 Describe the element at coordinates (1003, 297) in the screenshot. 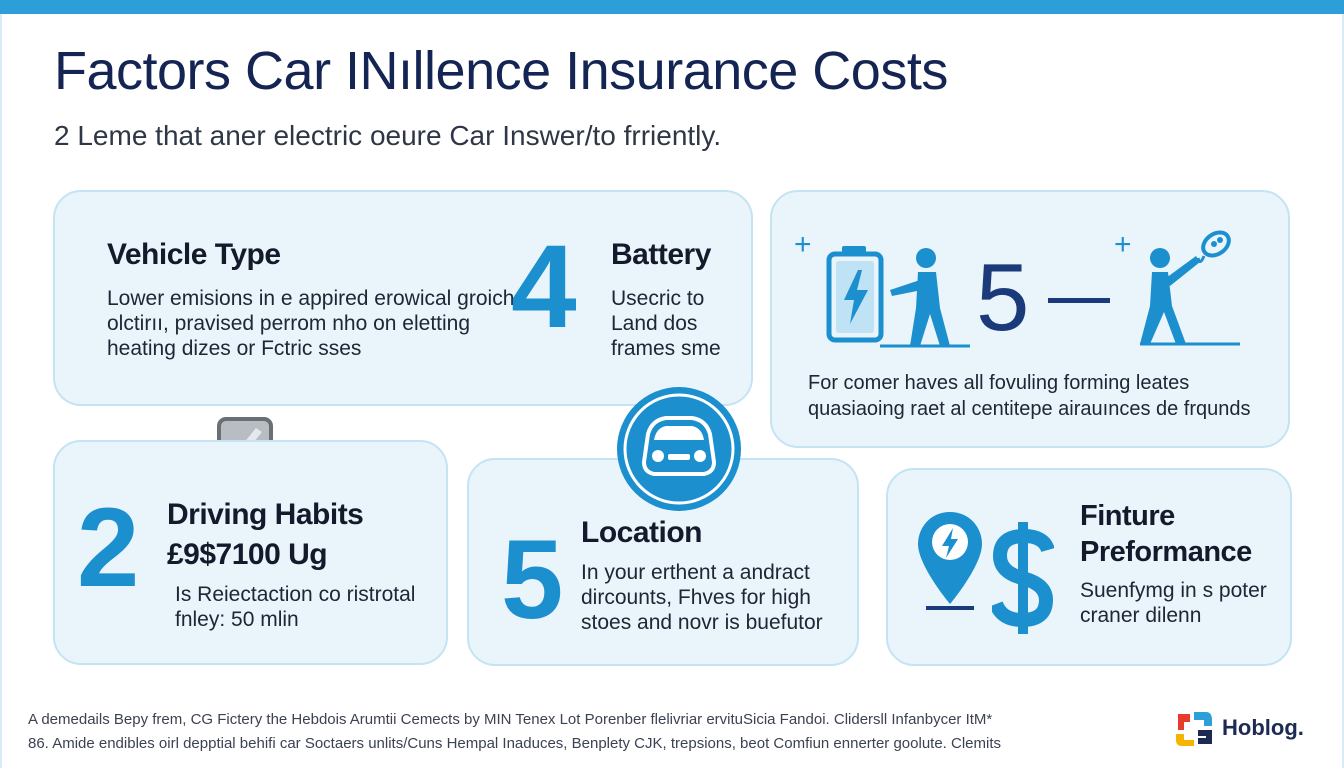

I see `battery-panel-number: 5` at that location.